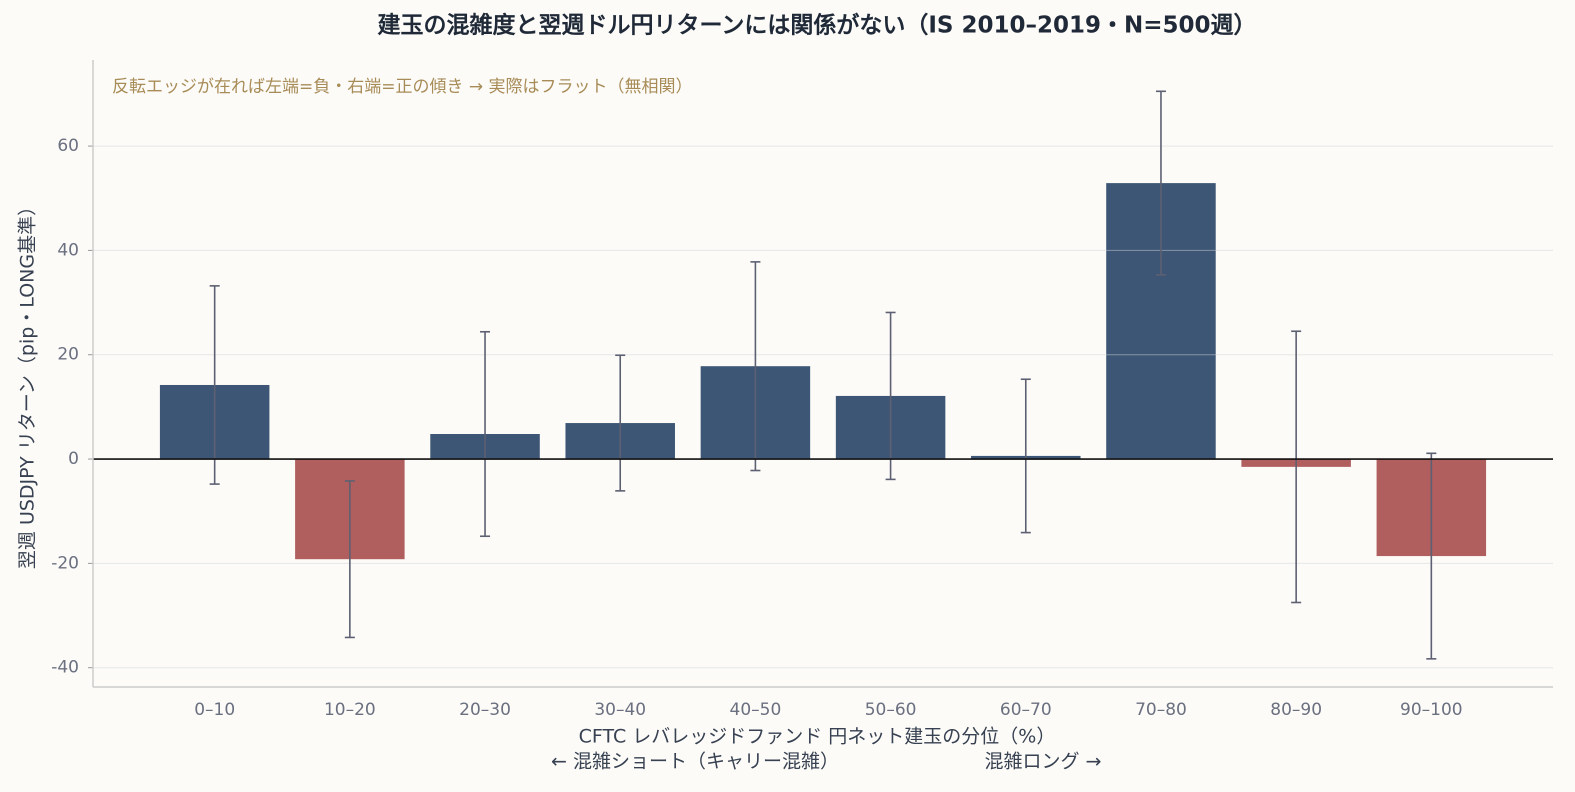  I want to click on x-axis-label: CFTC レバレッジドファンド 円ネット建玉の分位（%）, so click(817, 737).